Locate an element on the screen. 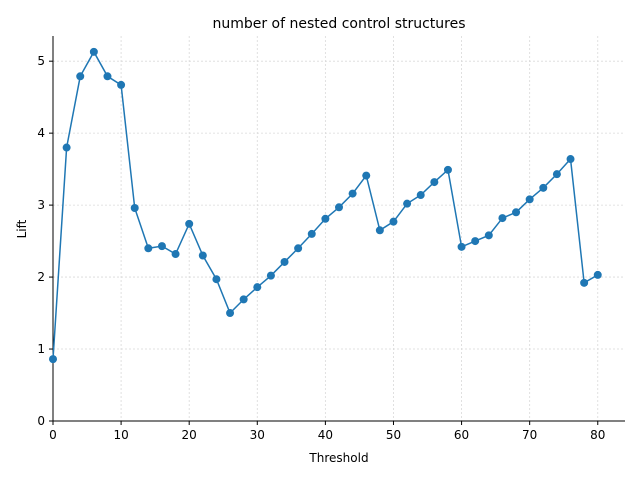  y-tick-label: 4 is located at coordinates (41, 133).